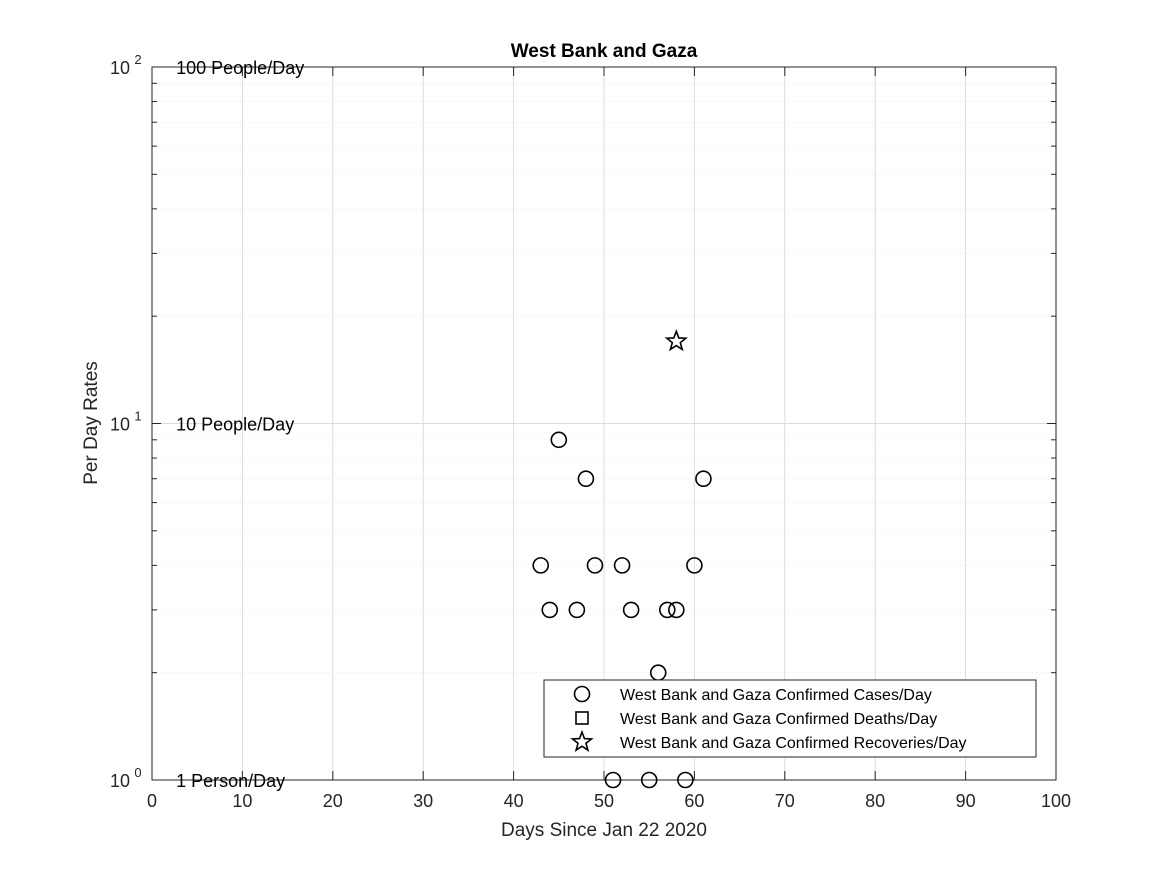 The width and height of the screenshot is (1167, 875). What do you see at coordinates (91, 423) in the screenshot?
I see `y-axis-label: Per Day Rates` at bounding box center [91, 423].